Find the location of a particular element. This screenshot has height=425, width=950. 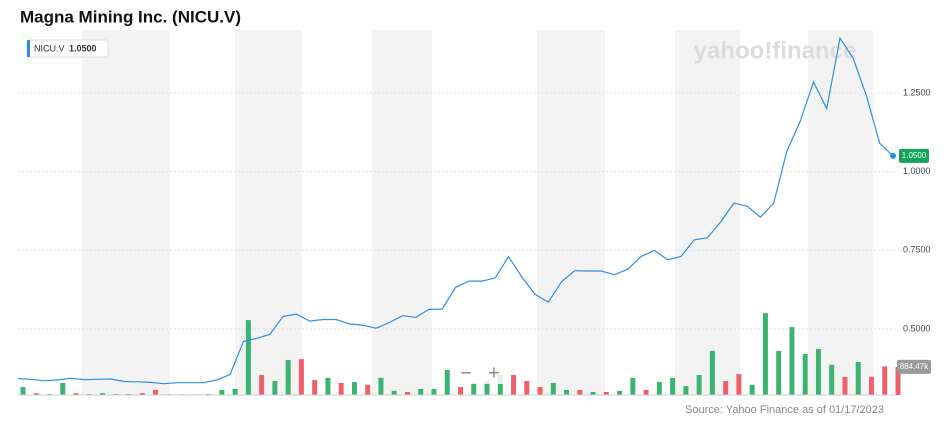

y-tick-label: 1.2500 is located at coordinates (917, 92).